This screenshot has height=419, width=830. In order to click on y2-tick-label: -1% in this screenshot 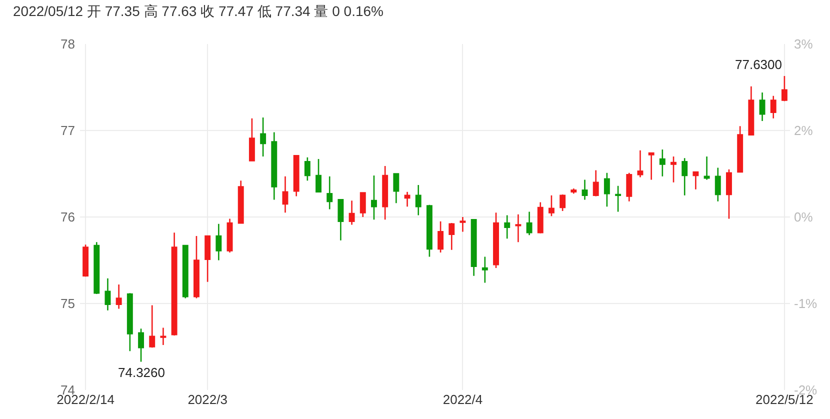, I will do `click(806, 304)`.